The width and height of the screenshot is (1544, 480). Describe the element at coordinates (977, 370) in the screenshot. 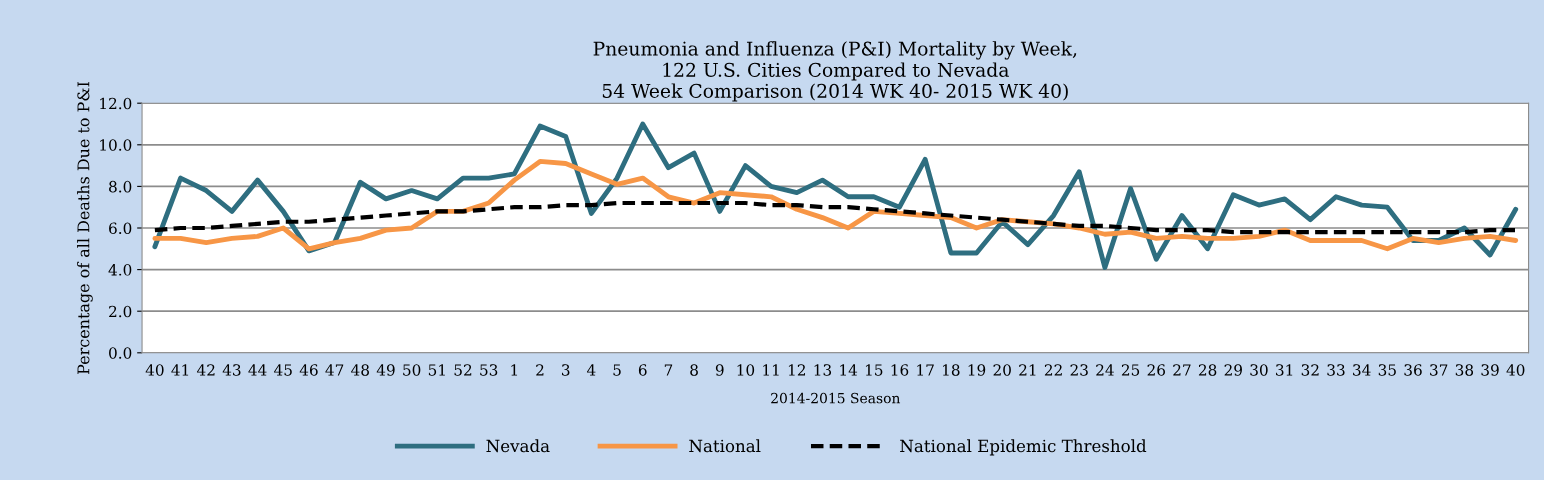

I see `x-tick-label: 19` at that location.